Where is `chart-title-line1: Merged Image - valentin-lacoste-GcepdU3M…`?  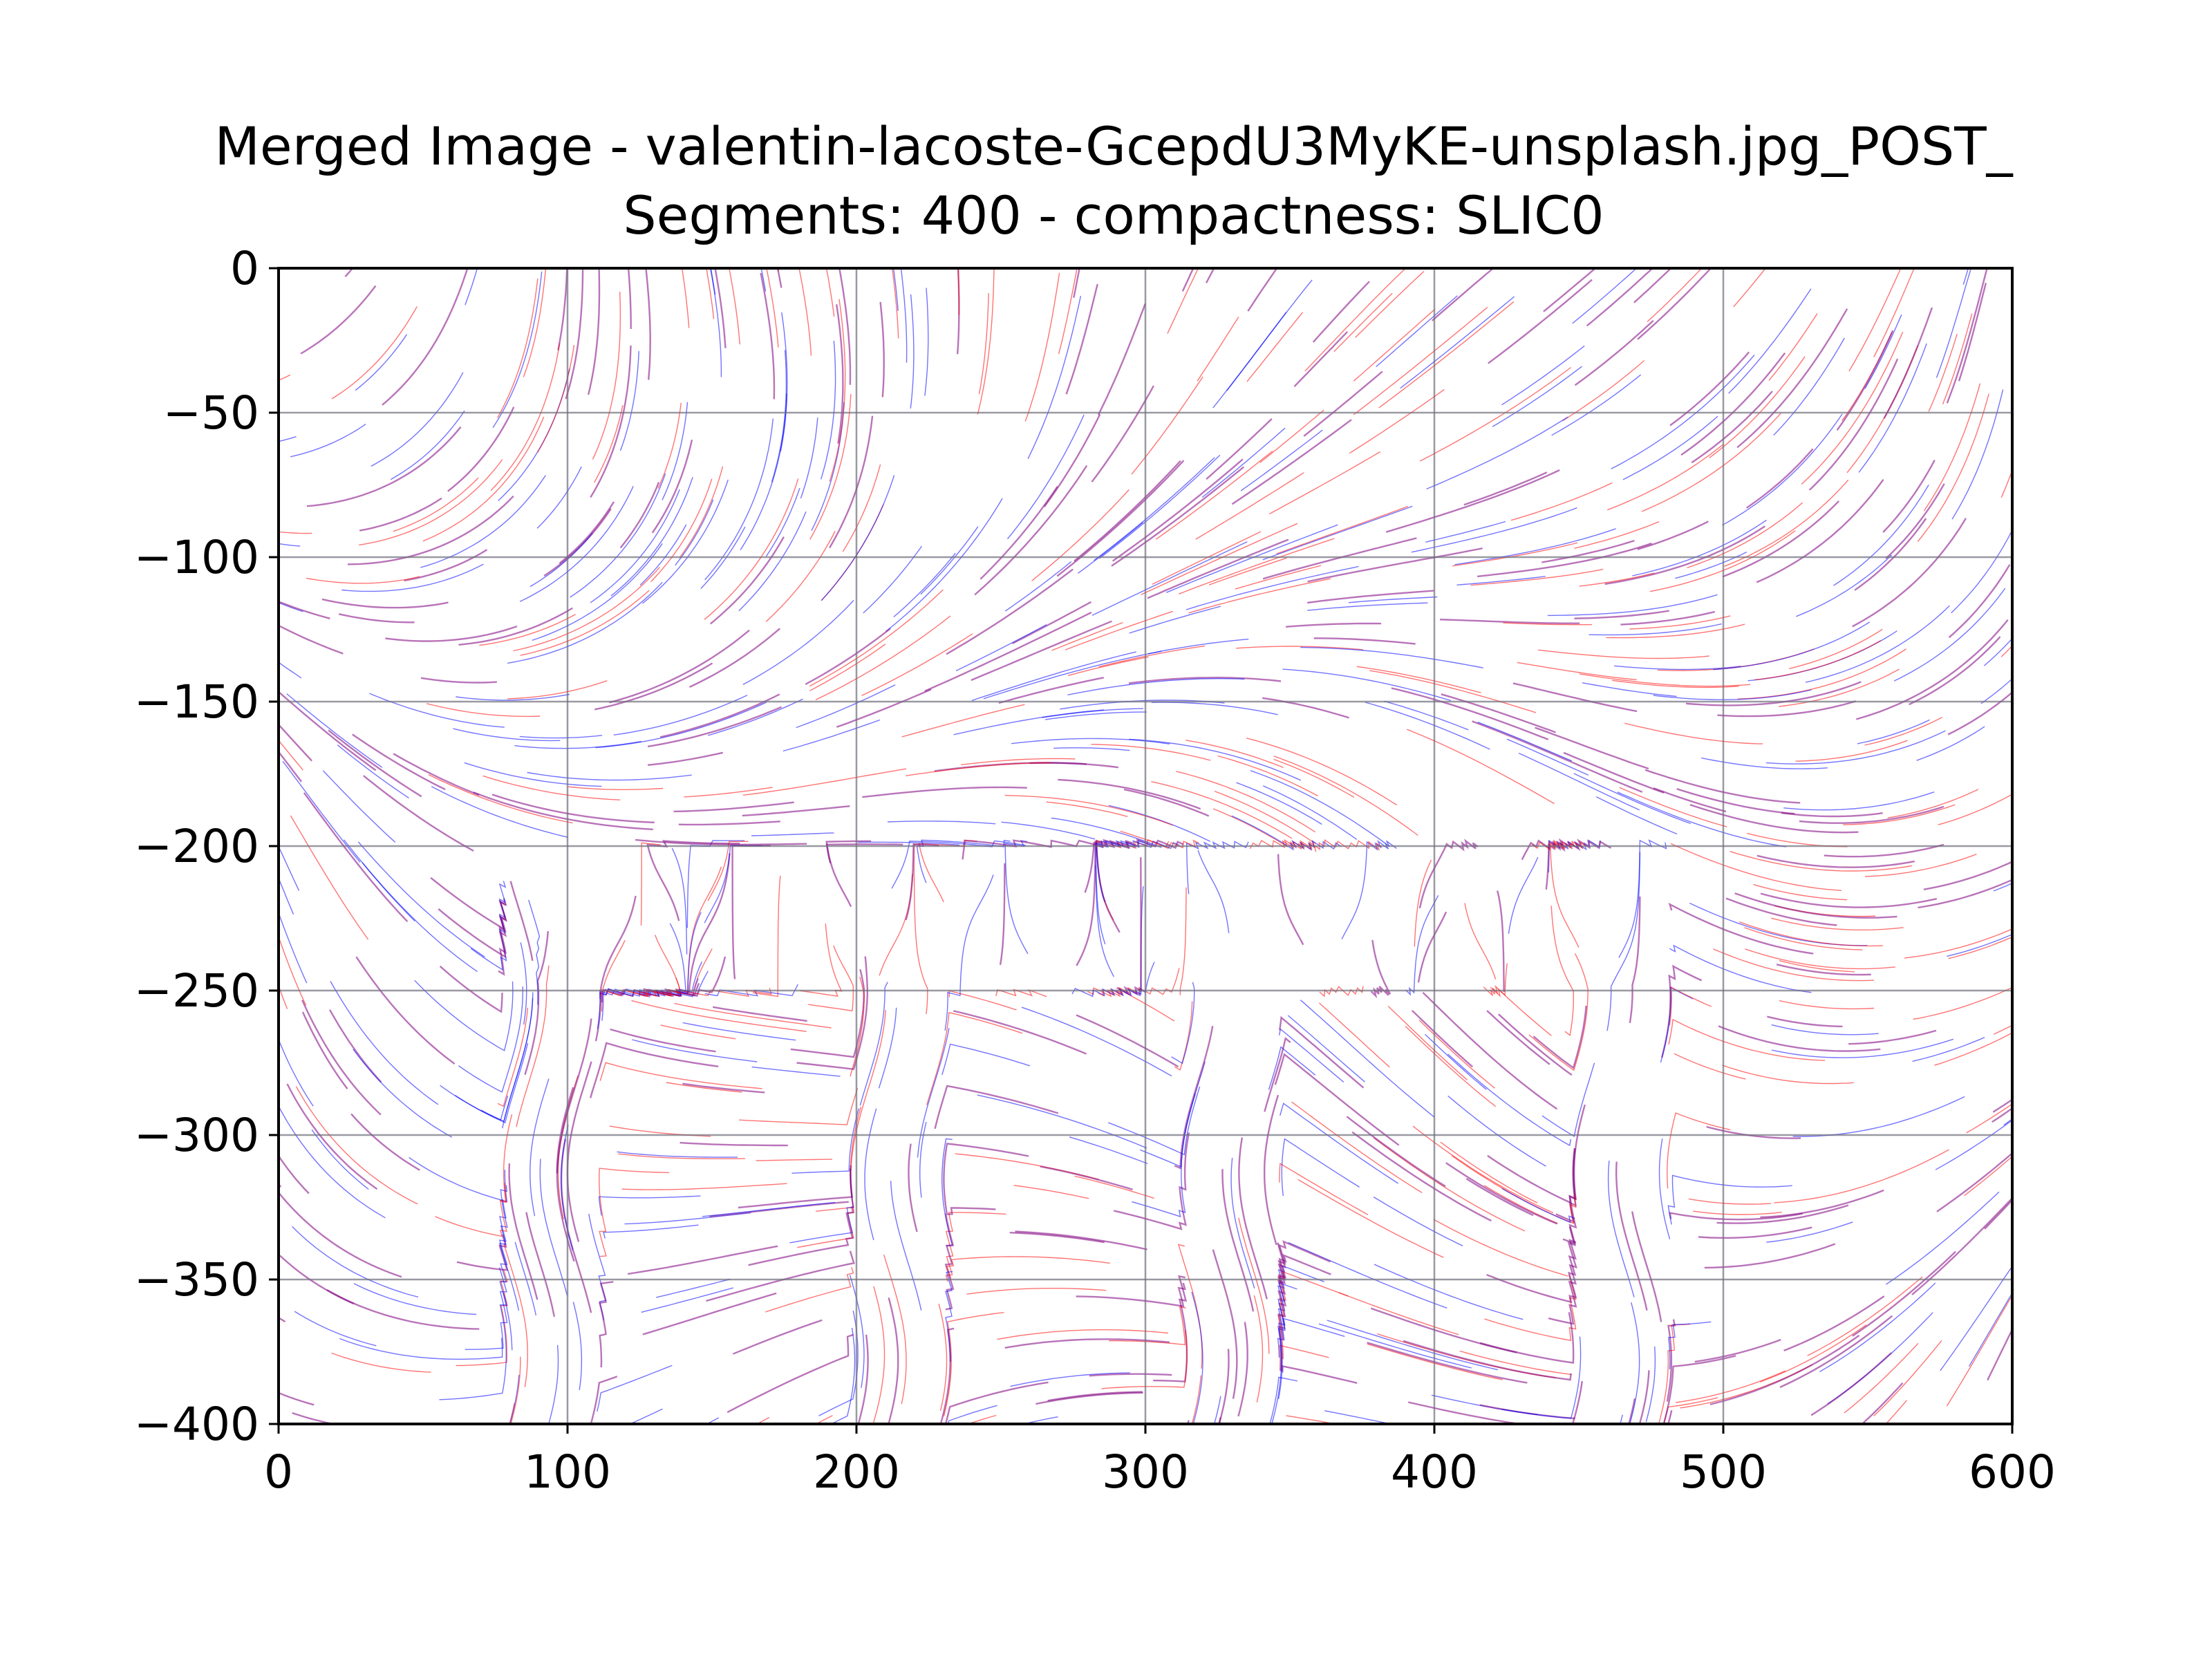
chart-title-line1: Merged Image - valentin-lacoste-GcepdU3M… is located at coordinates (1113, 146).